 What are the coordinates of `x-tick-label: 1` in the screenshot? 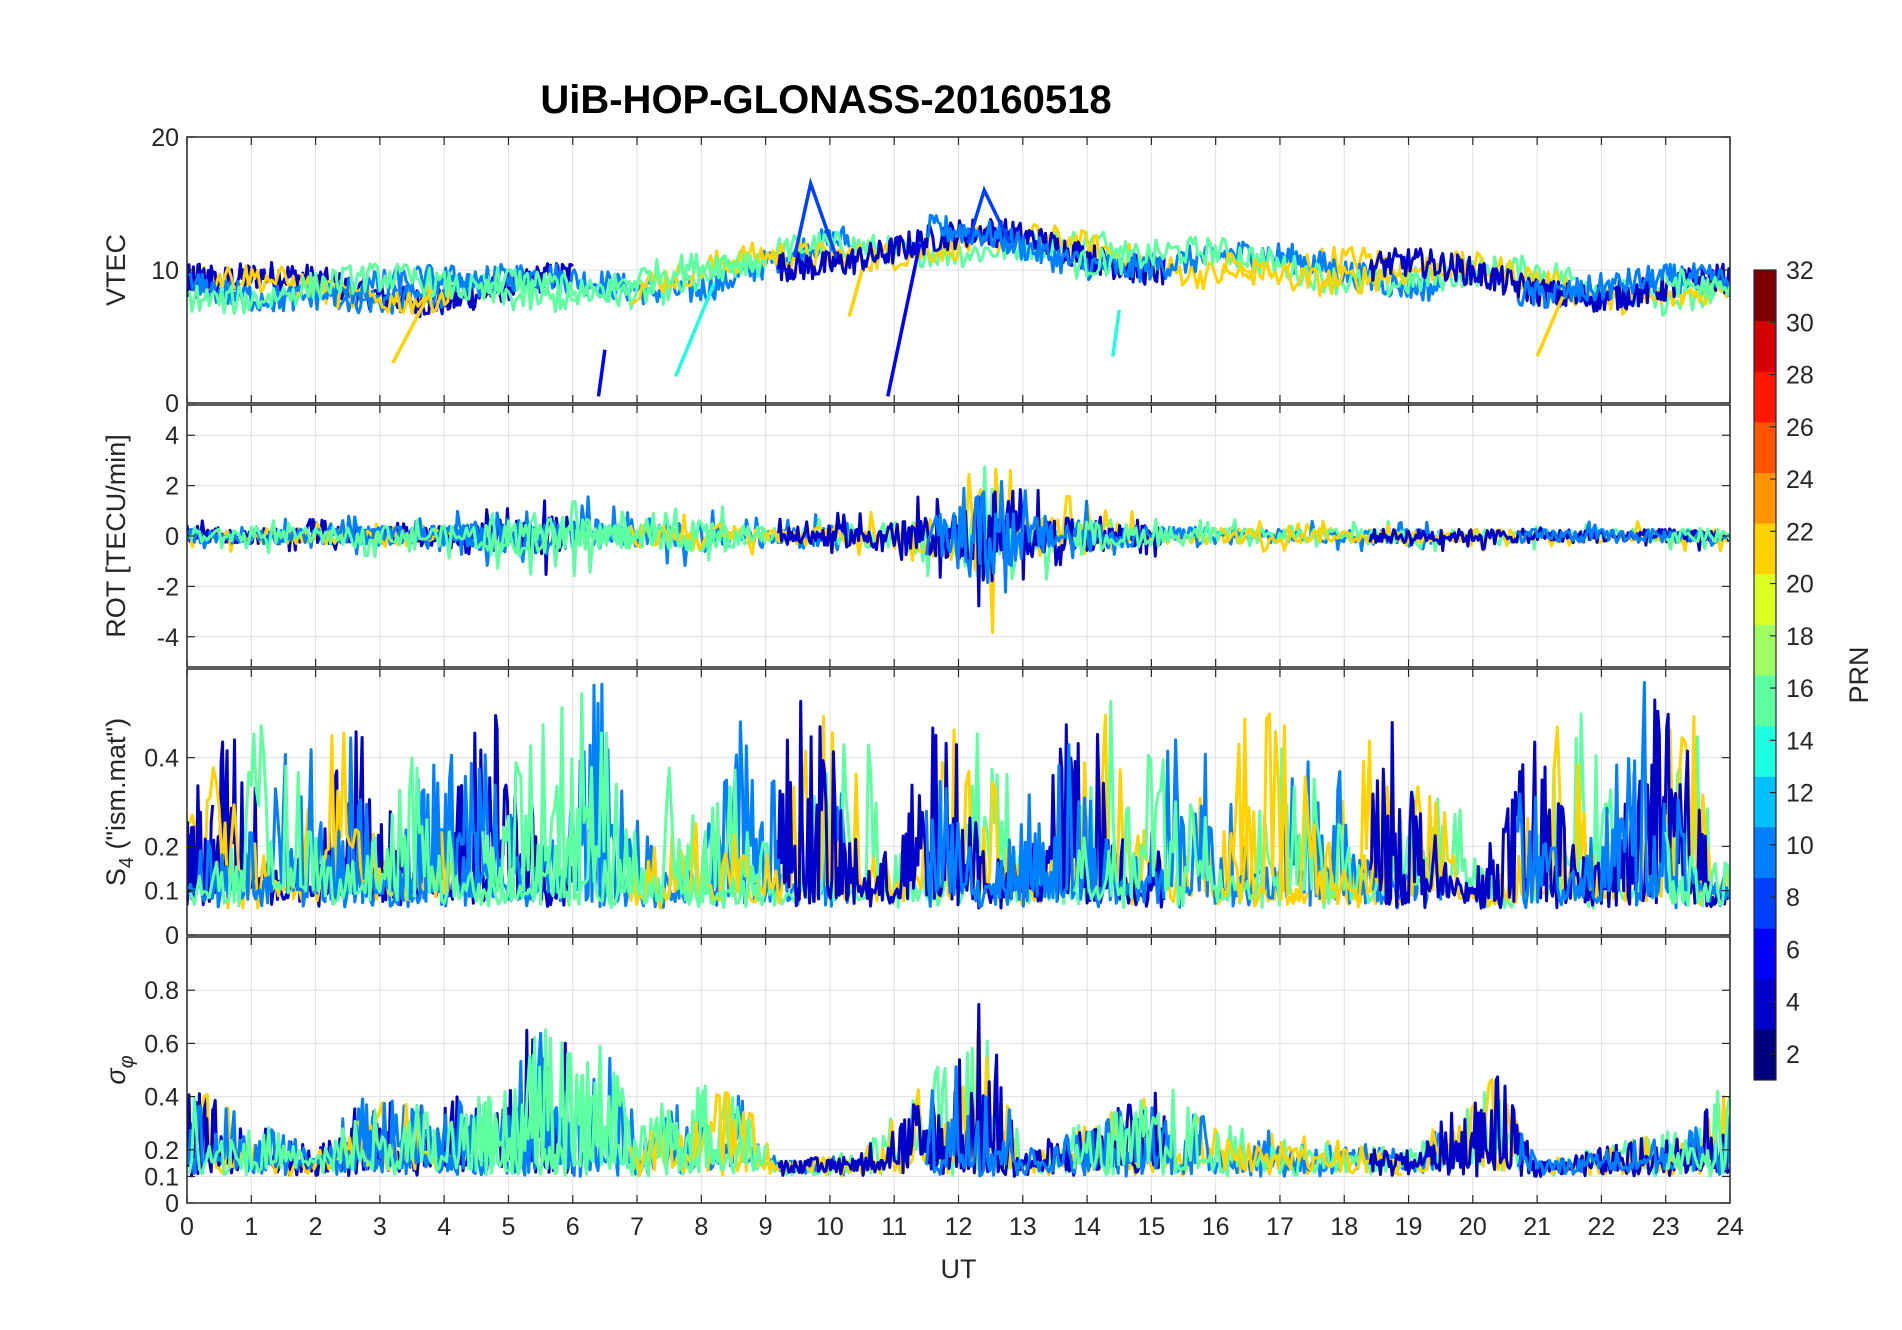 It's located at (251, 1227).